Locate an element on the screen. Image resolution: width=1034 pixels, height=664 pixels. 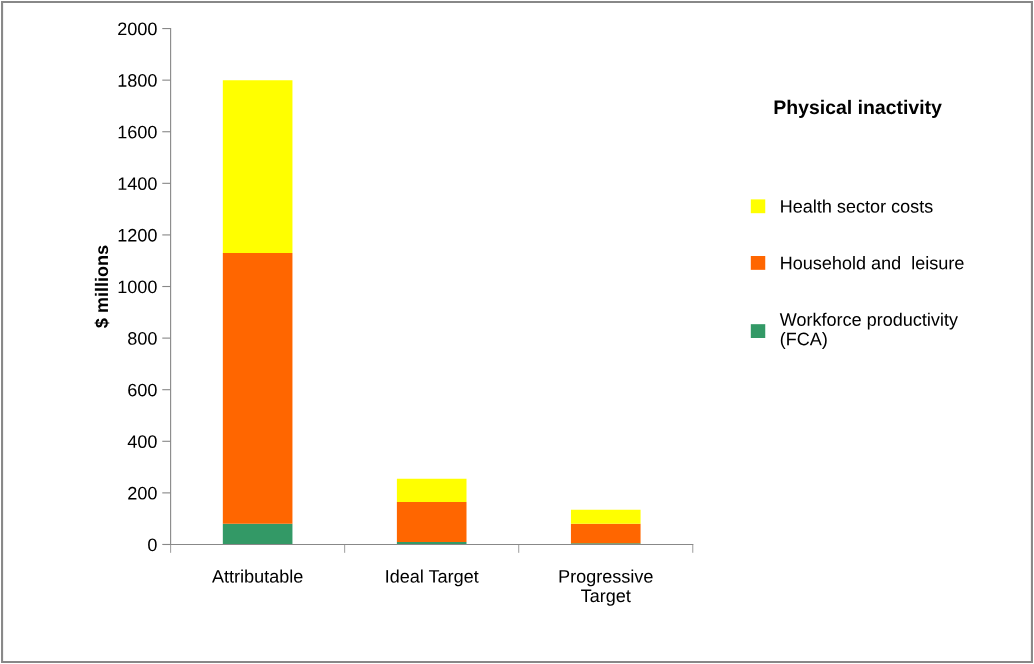
legend-label: Health sector costs is located at coordinates (857, 206).